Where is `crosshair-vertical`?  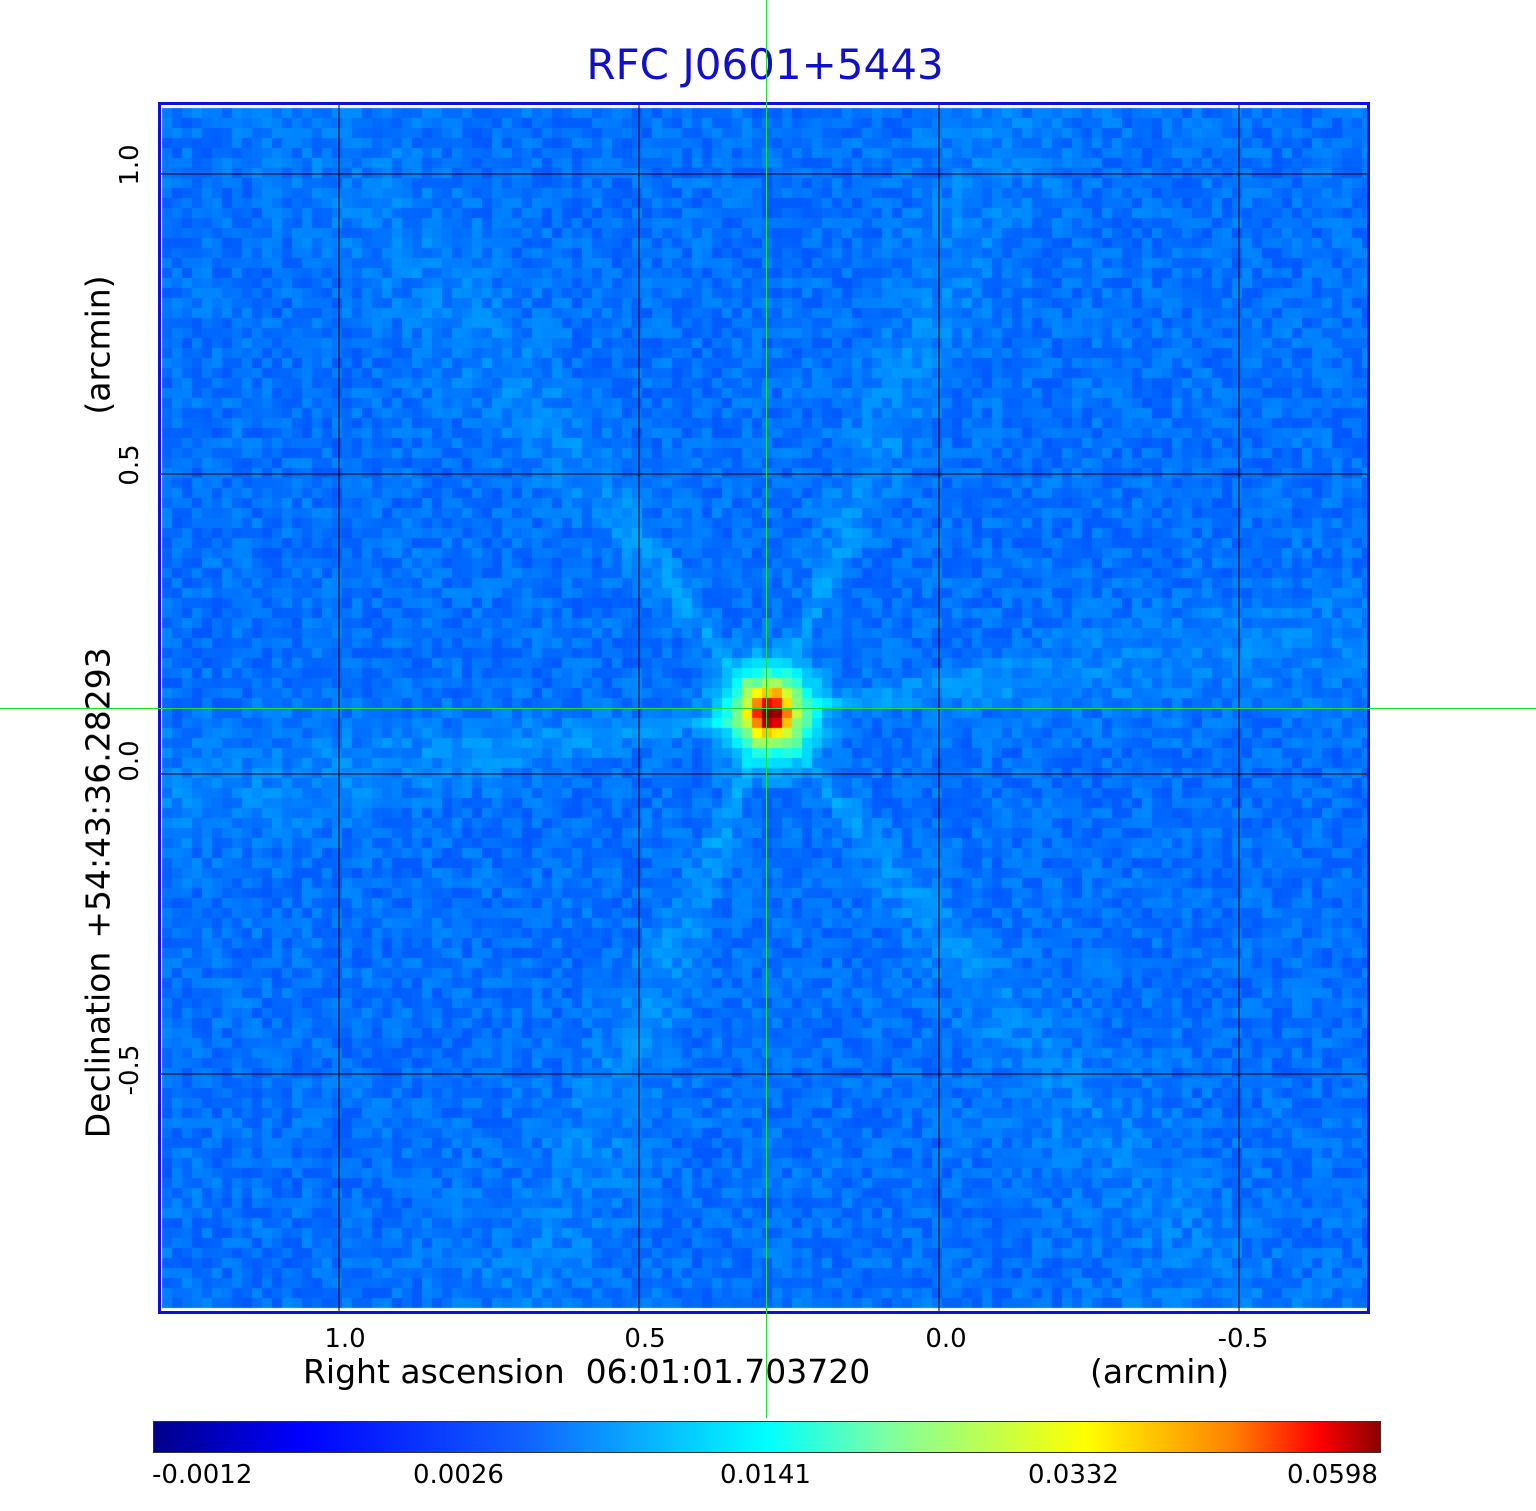
crosshair-vertical is located at coordinates (766, 709).